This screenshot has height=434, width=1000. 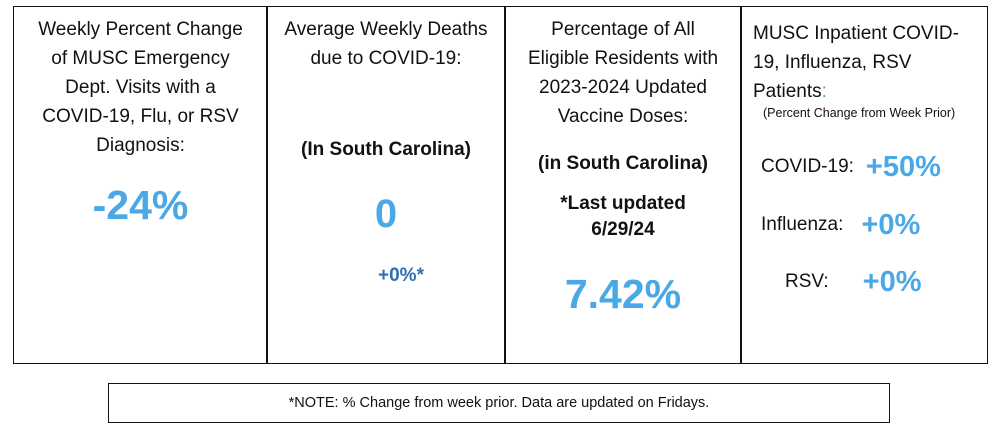 What do you see at coordinates (623, 87) in the screenshot?
I see `vaccine-title-line: 2023-2024 Updated` at bounding box center [623, 87].